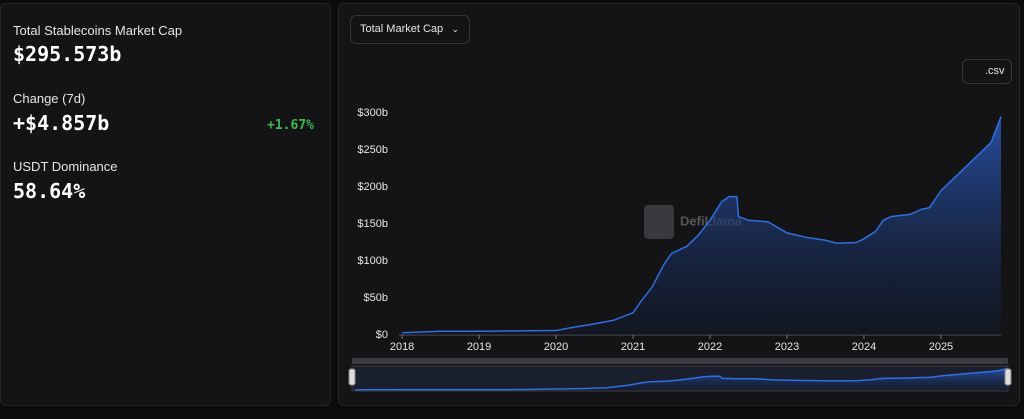  Describe the element at coordinates (372, 224) in the screenshot. I see `y-tick-label: $150b` at that location.